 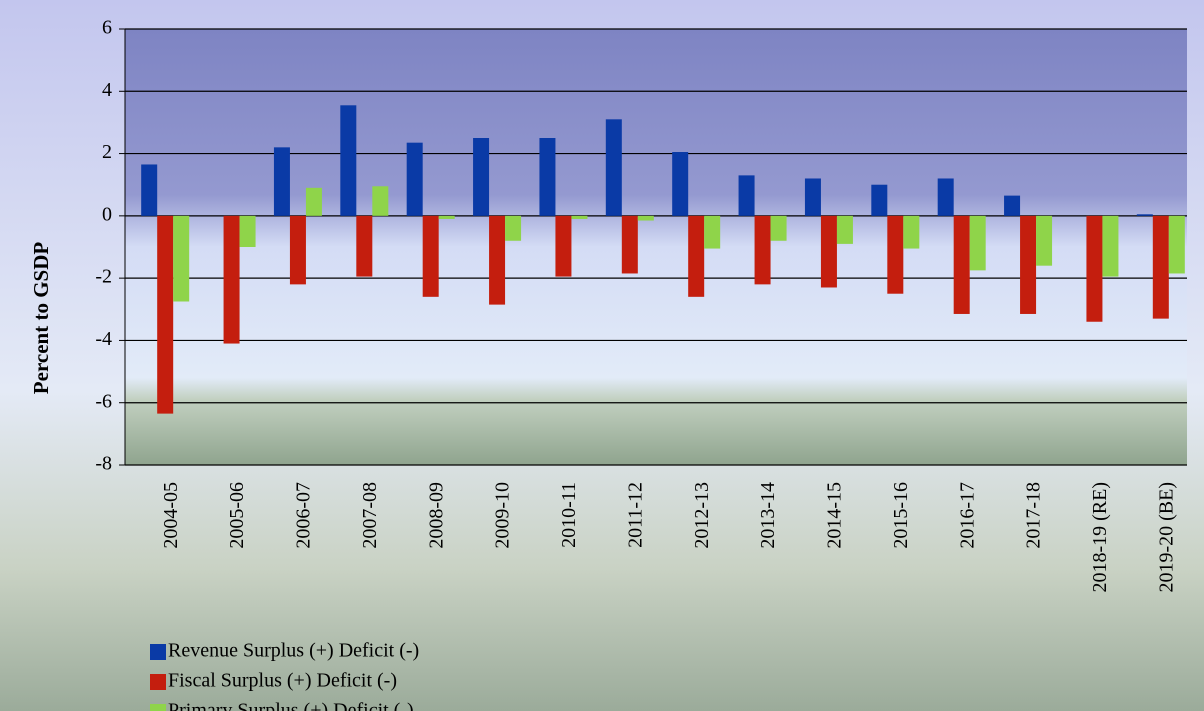 What do you see at coordinates (1100, 537) in the screenshot?
I see `x-tick-label: 2018-19 (RE)` at bounding box center [1100, 537].